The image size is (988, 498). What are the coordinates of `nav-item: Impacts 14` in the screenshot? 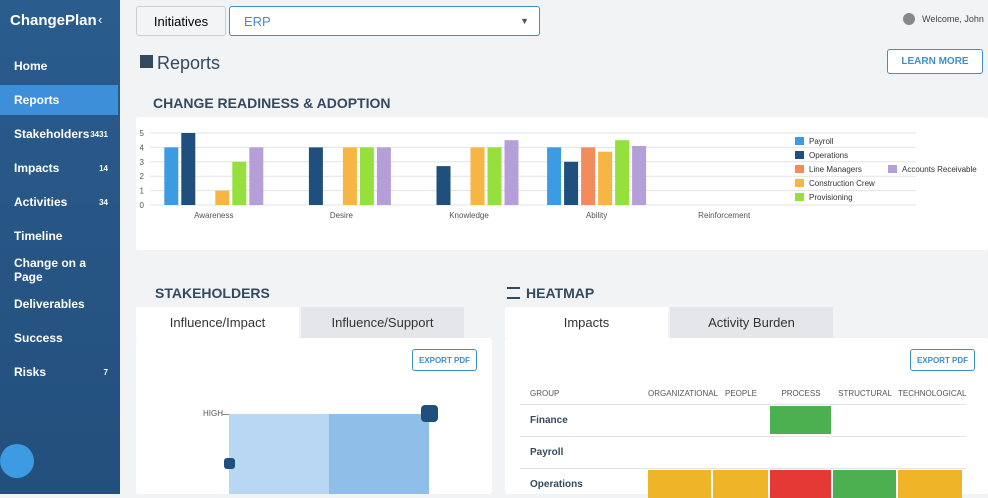 It's located at (59, 168).